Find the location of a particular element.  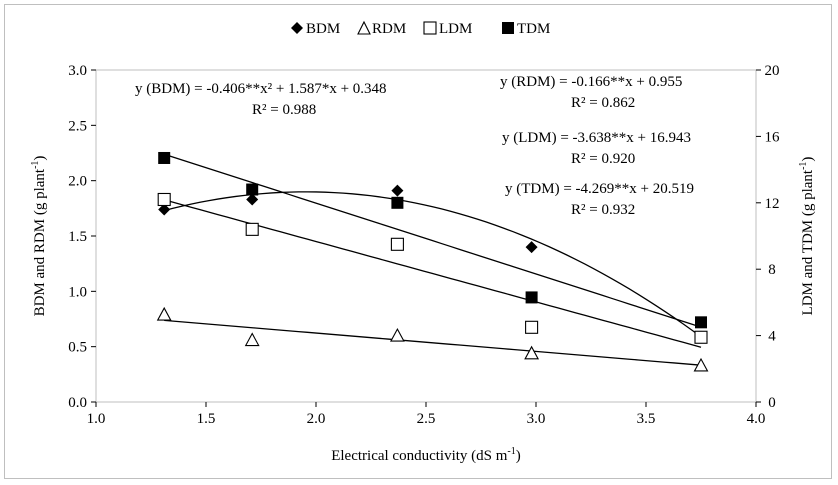

legend-tdm-marker is located at coordinates (508, 28).